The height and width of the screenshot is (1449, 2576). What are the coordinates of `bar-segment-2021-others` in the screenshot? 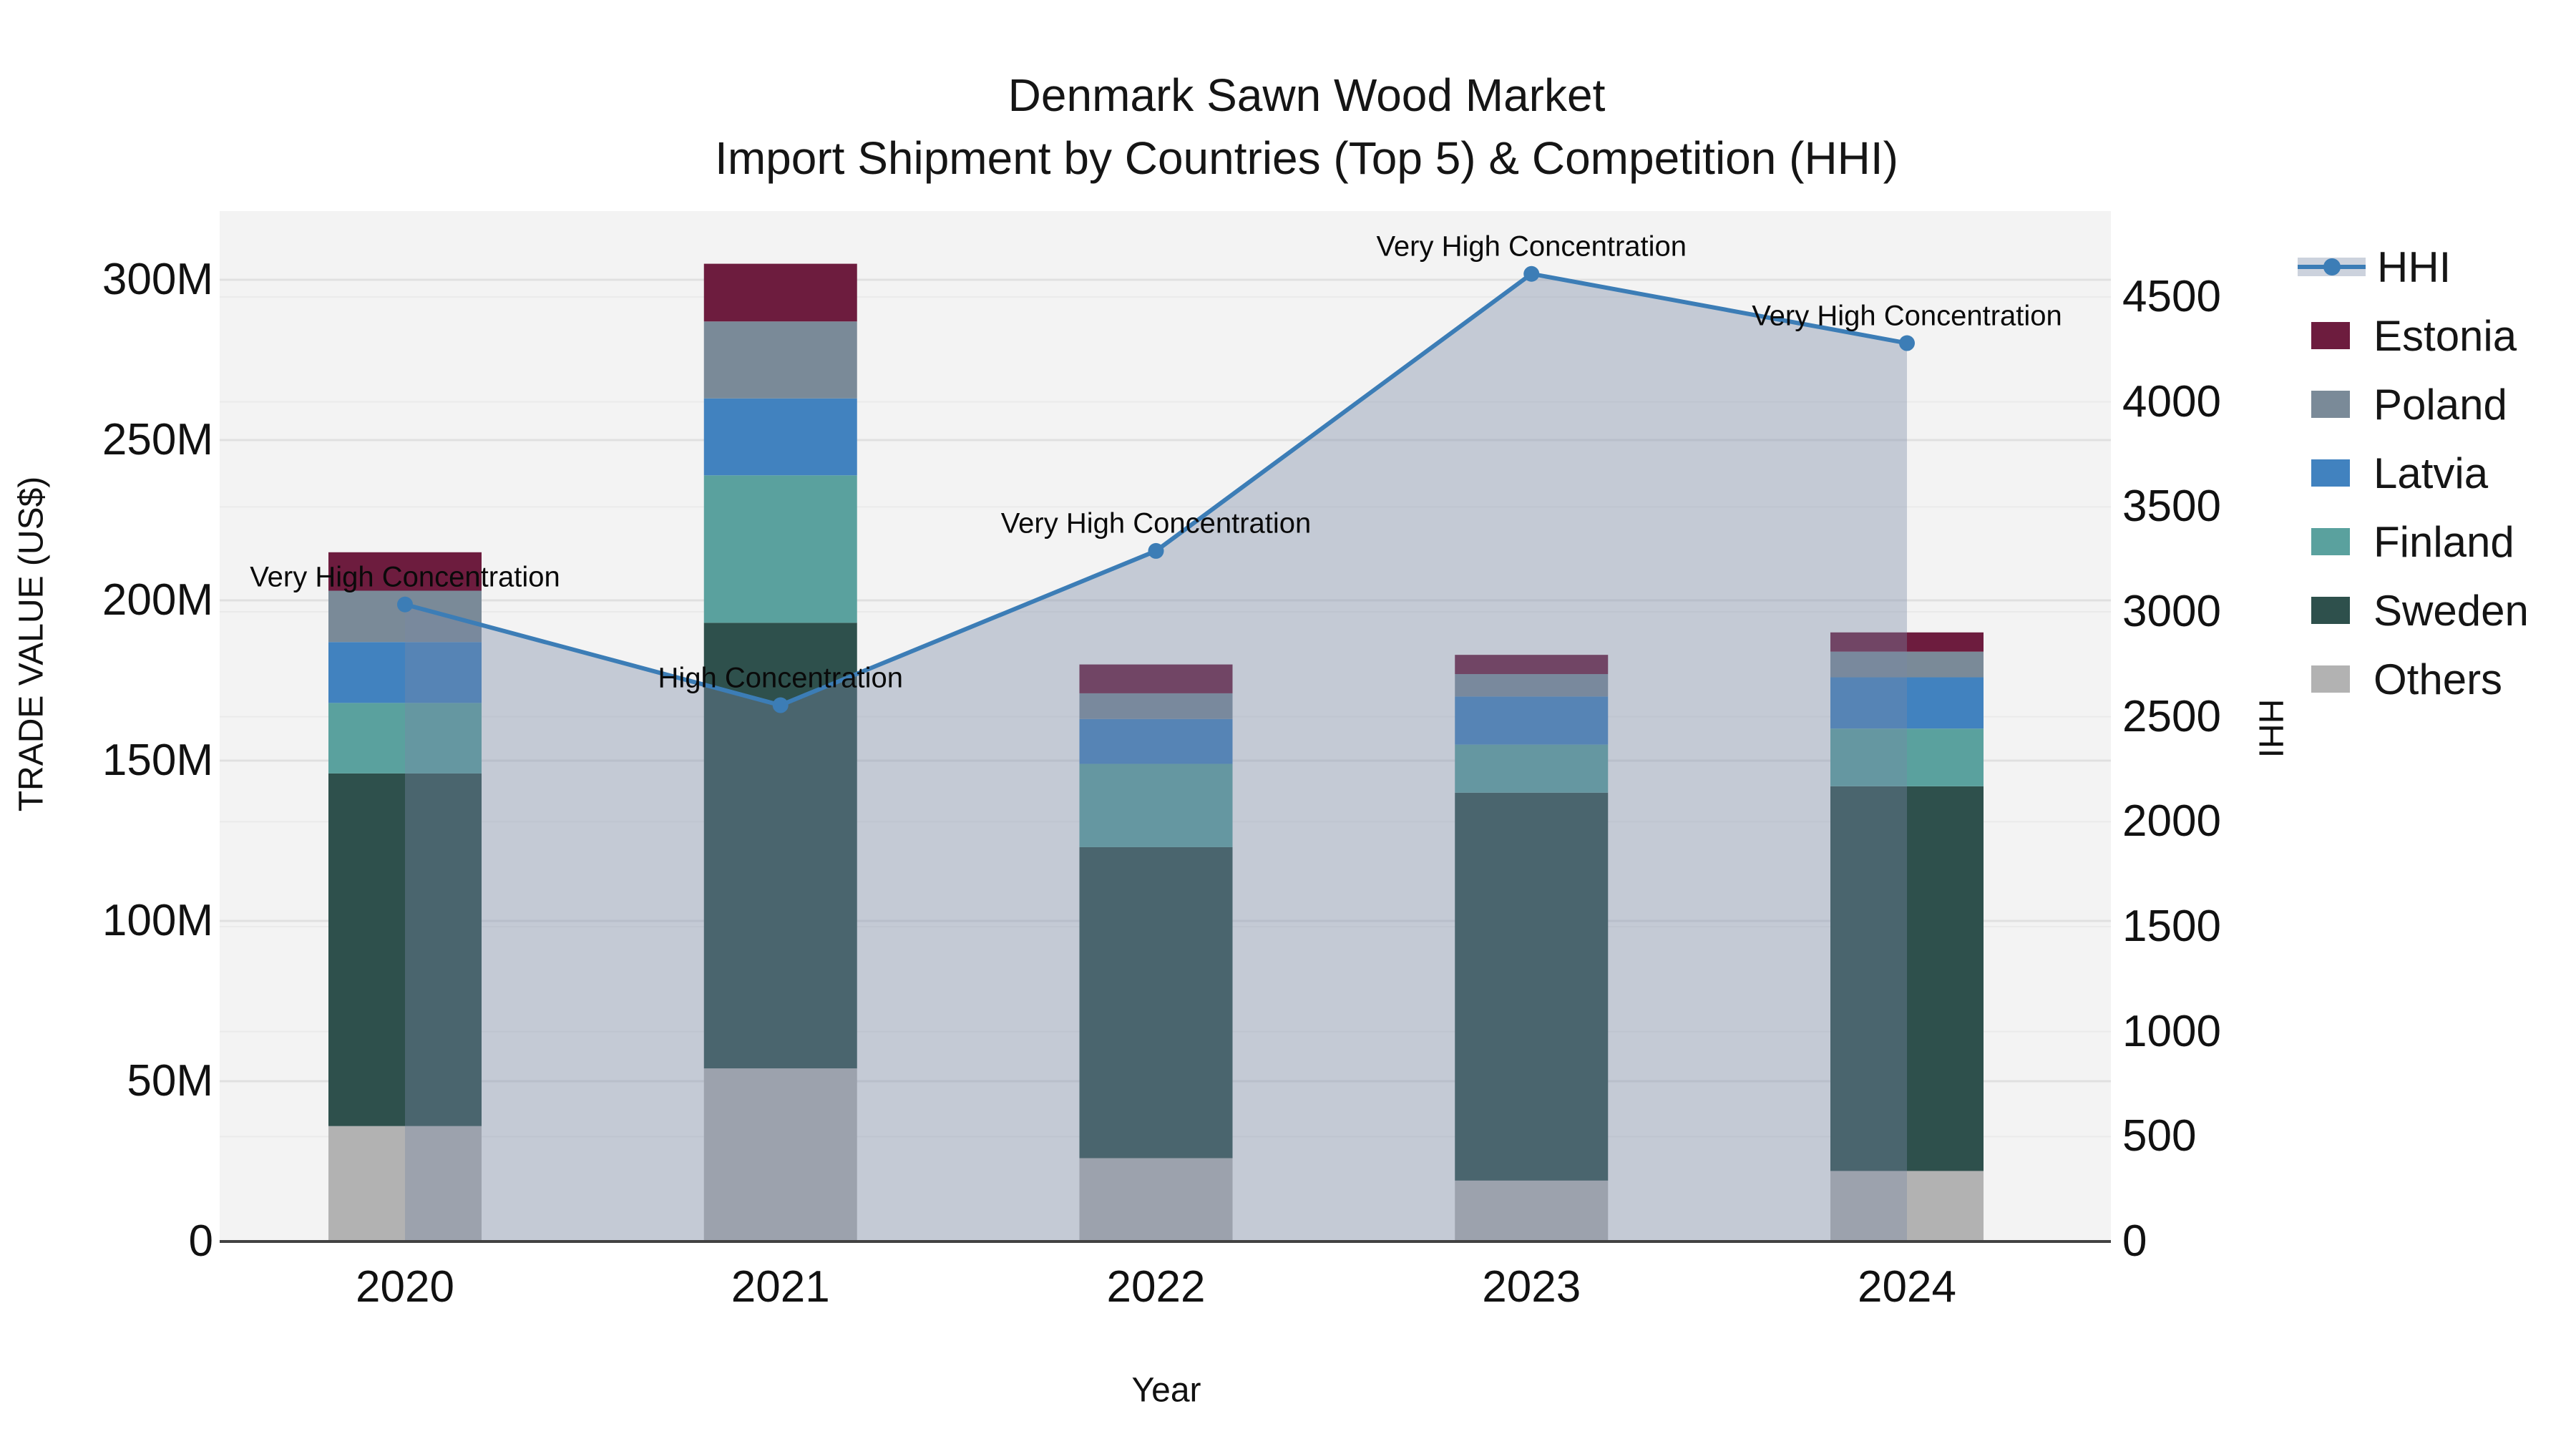 It's located at (780, 1154).